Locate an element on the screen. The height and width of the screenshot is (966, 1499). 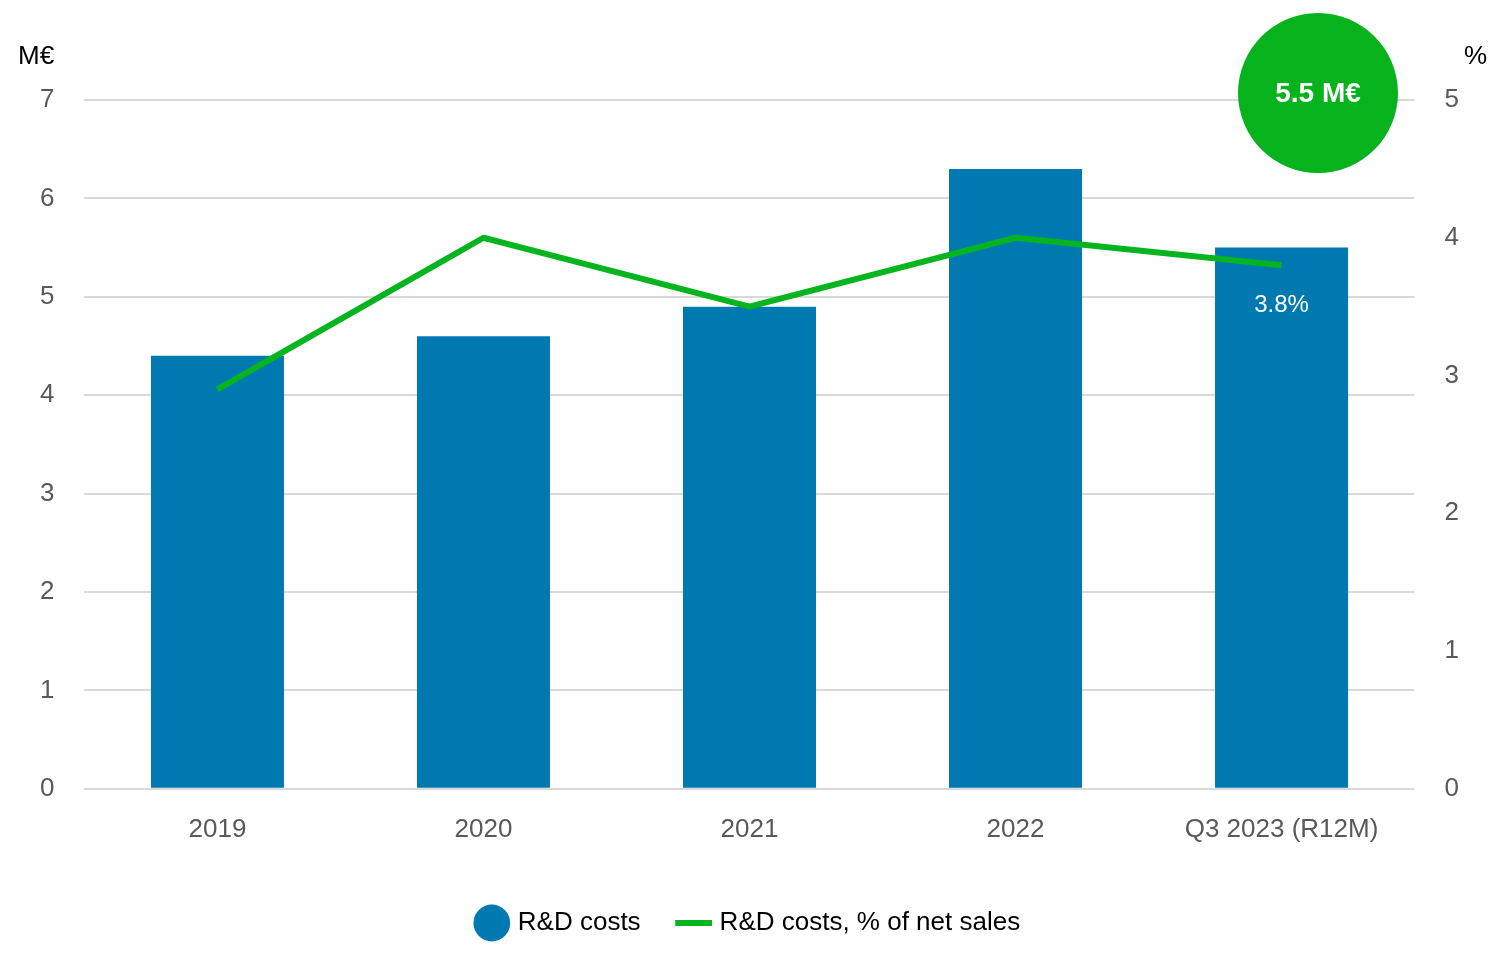
x-tick-label: 2022 is located at coordinates (1015, 827).